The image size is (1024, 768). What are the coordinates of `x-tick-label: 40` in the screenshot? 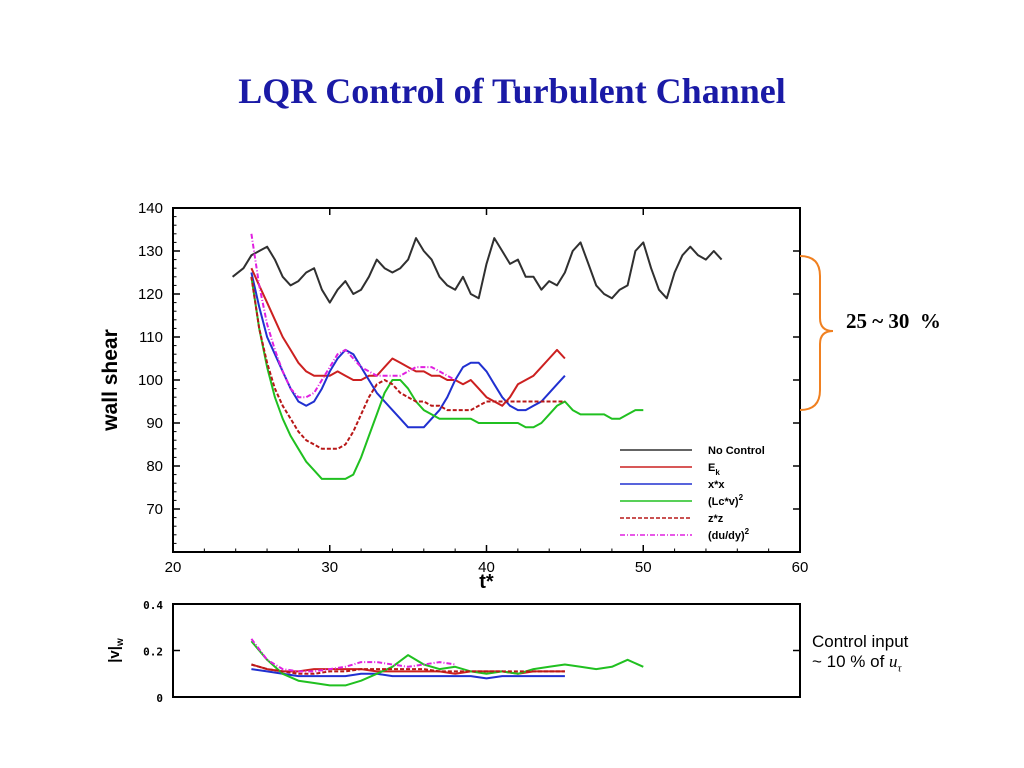 It's located at (486, 567).